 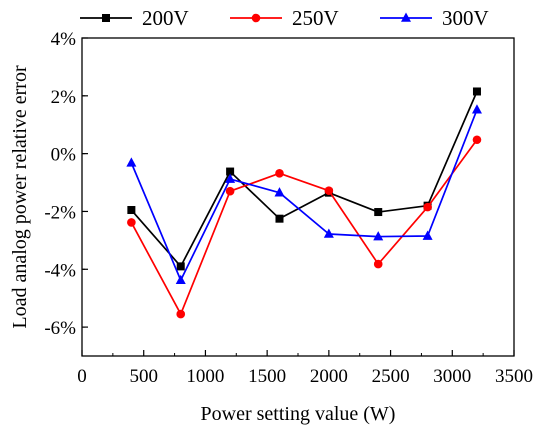 What do you see at coordinates (465, 18) in the screenshot?
I see `legend-label-300v: 300V` at bounding box center [465, 18].